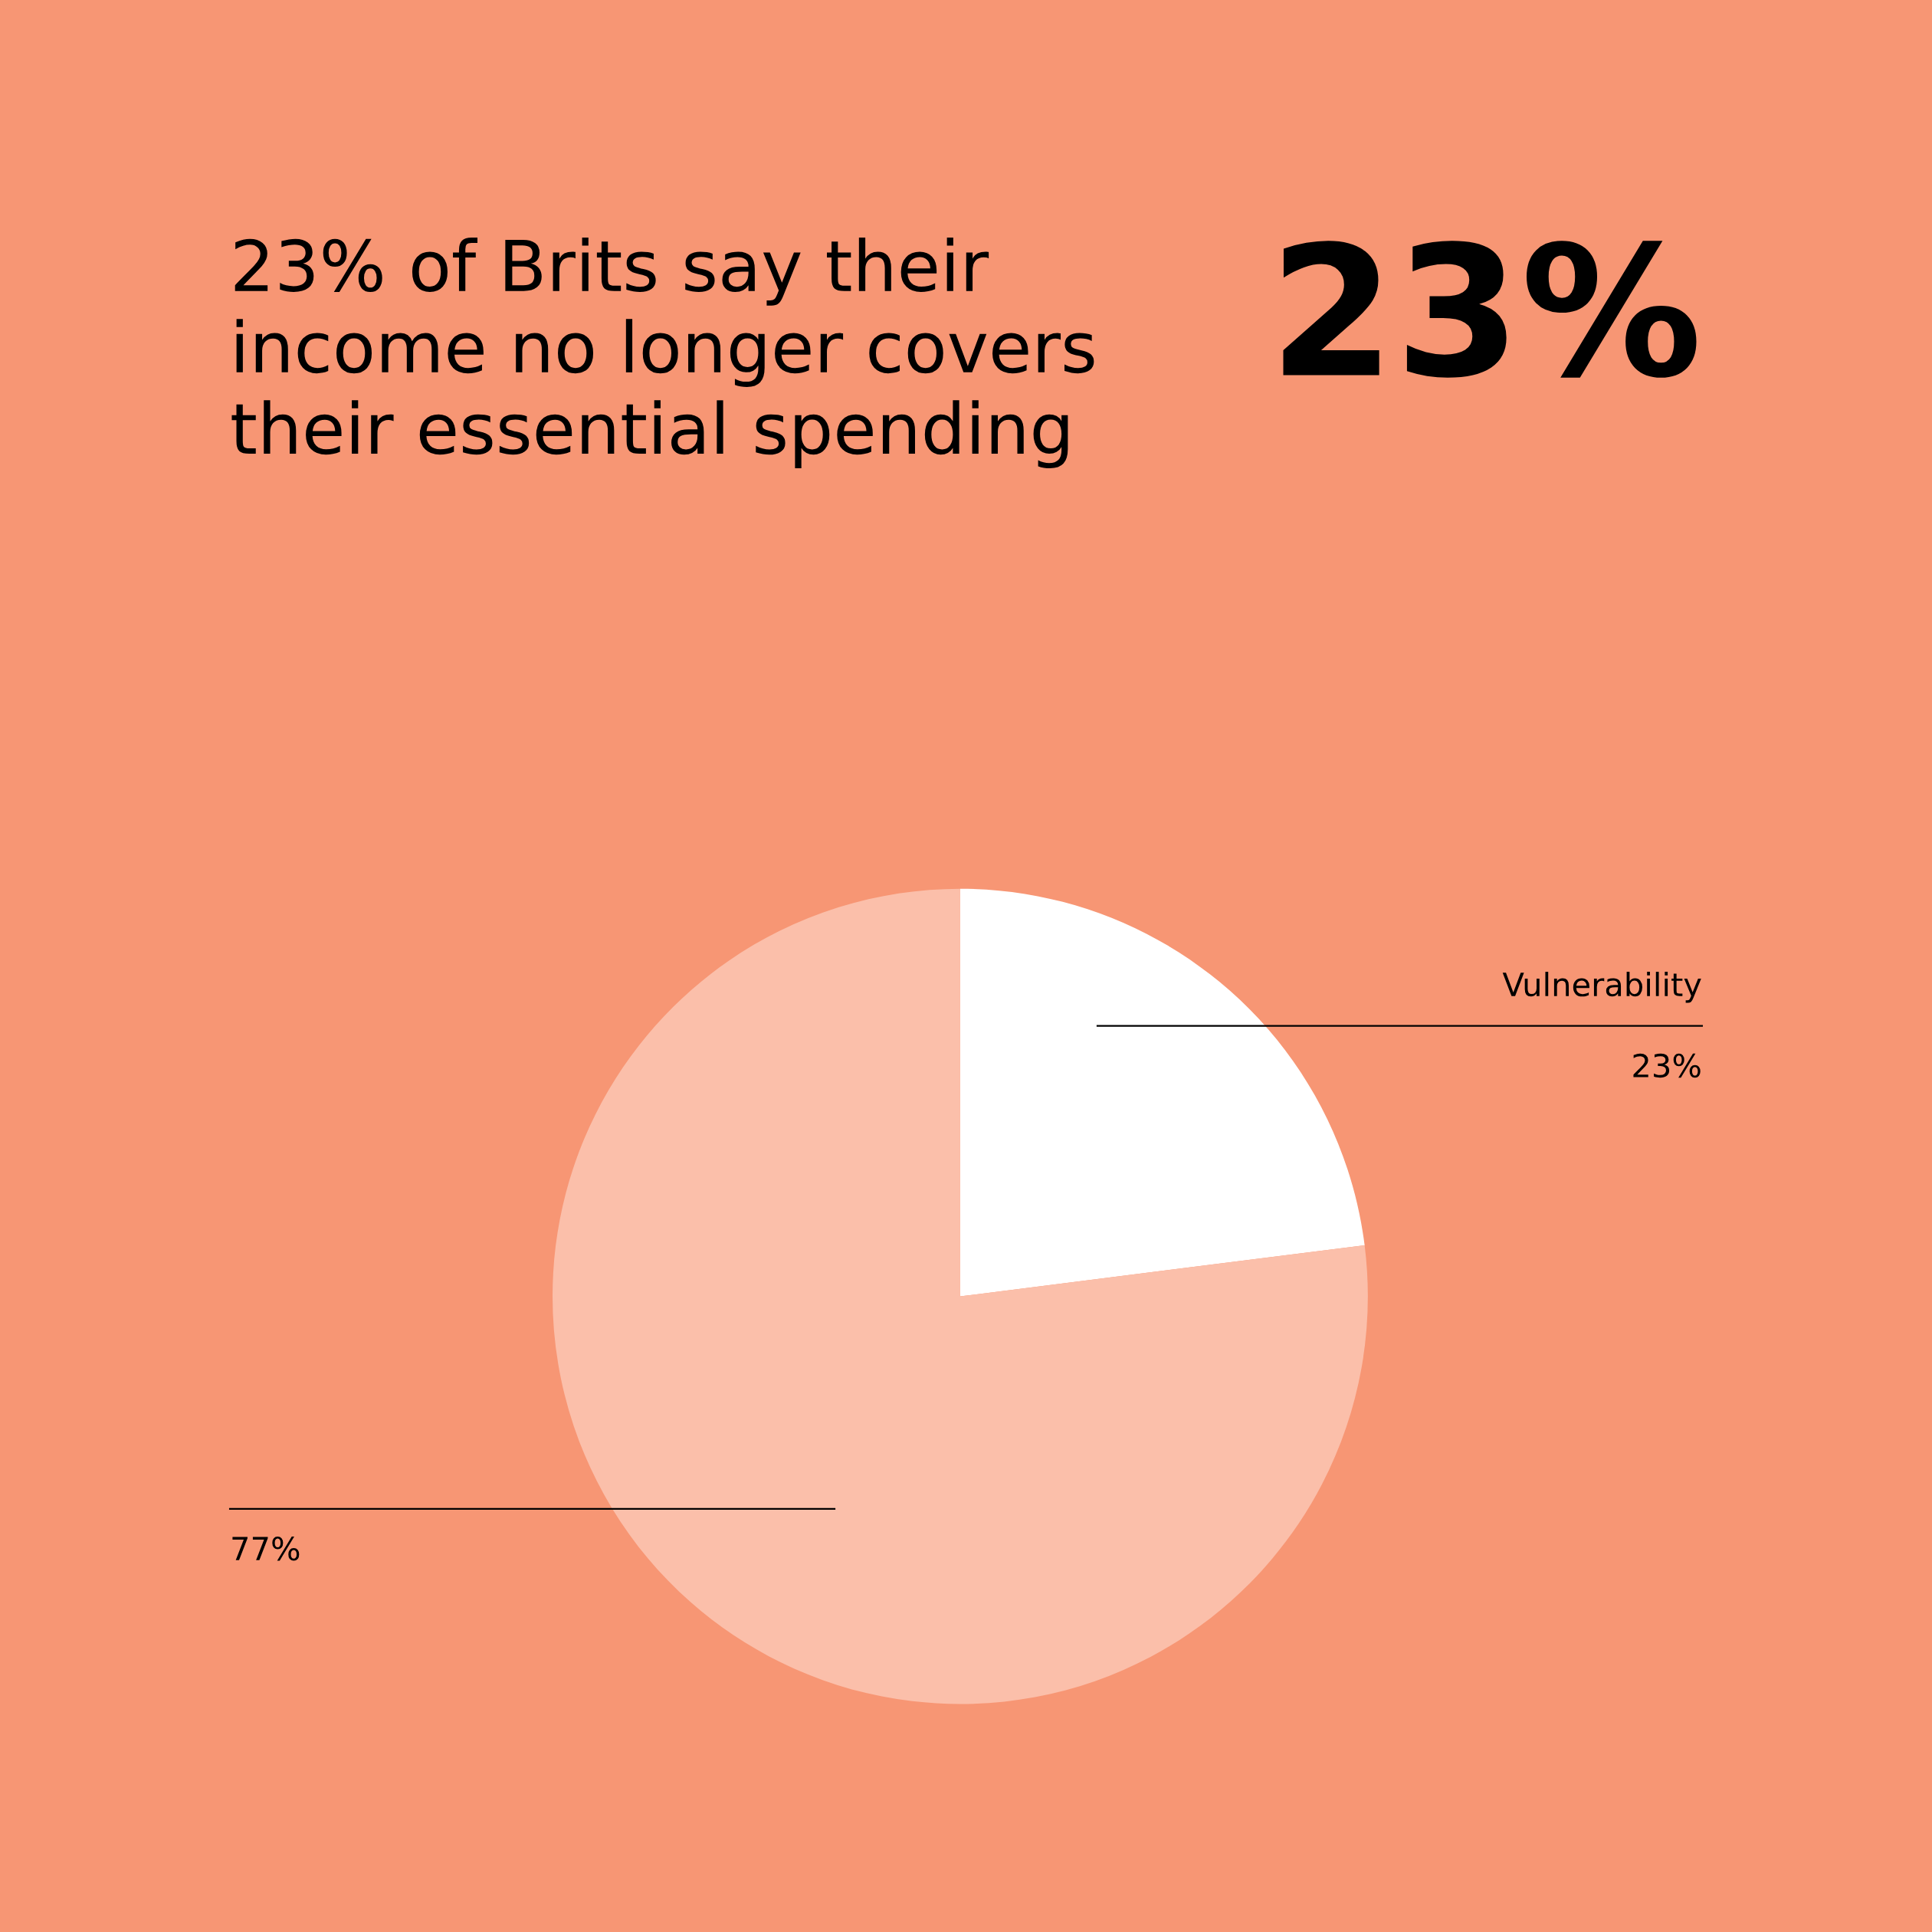 The height and width of the screenshot is (1932, 1932). Describe the element at coordinates (1162, 1092) in the screenshot. I see `pie-slice` at that location.